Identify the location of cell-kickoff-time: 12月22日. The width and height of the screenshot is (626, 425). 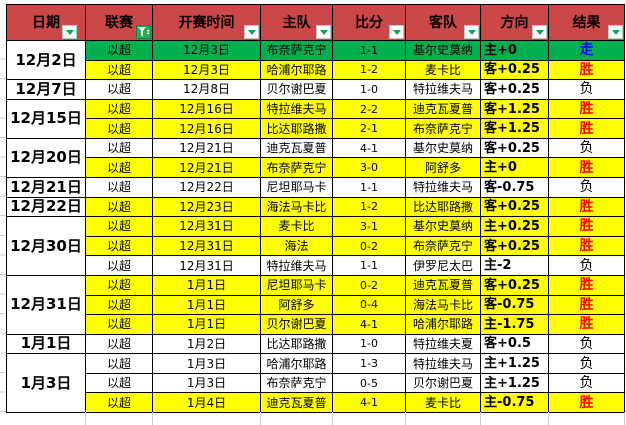
(207, 188).